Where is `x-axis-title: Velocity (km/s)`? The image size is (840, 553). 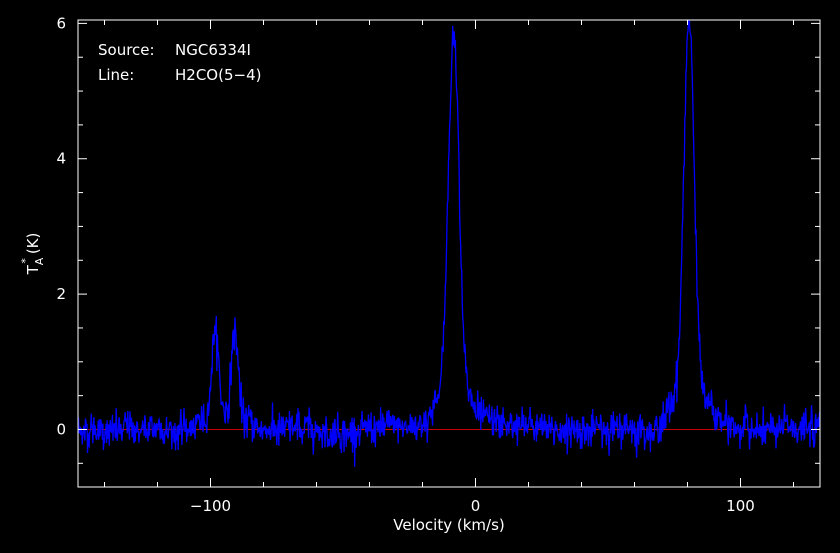 x-axis-title: Velocity (km/s) is located at coordinates (448, 525).